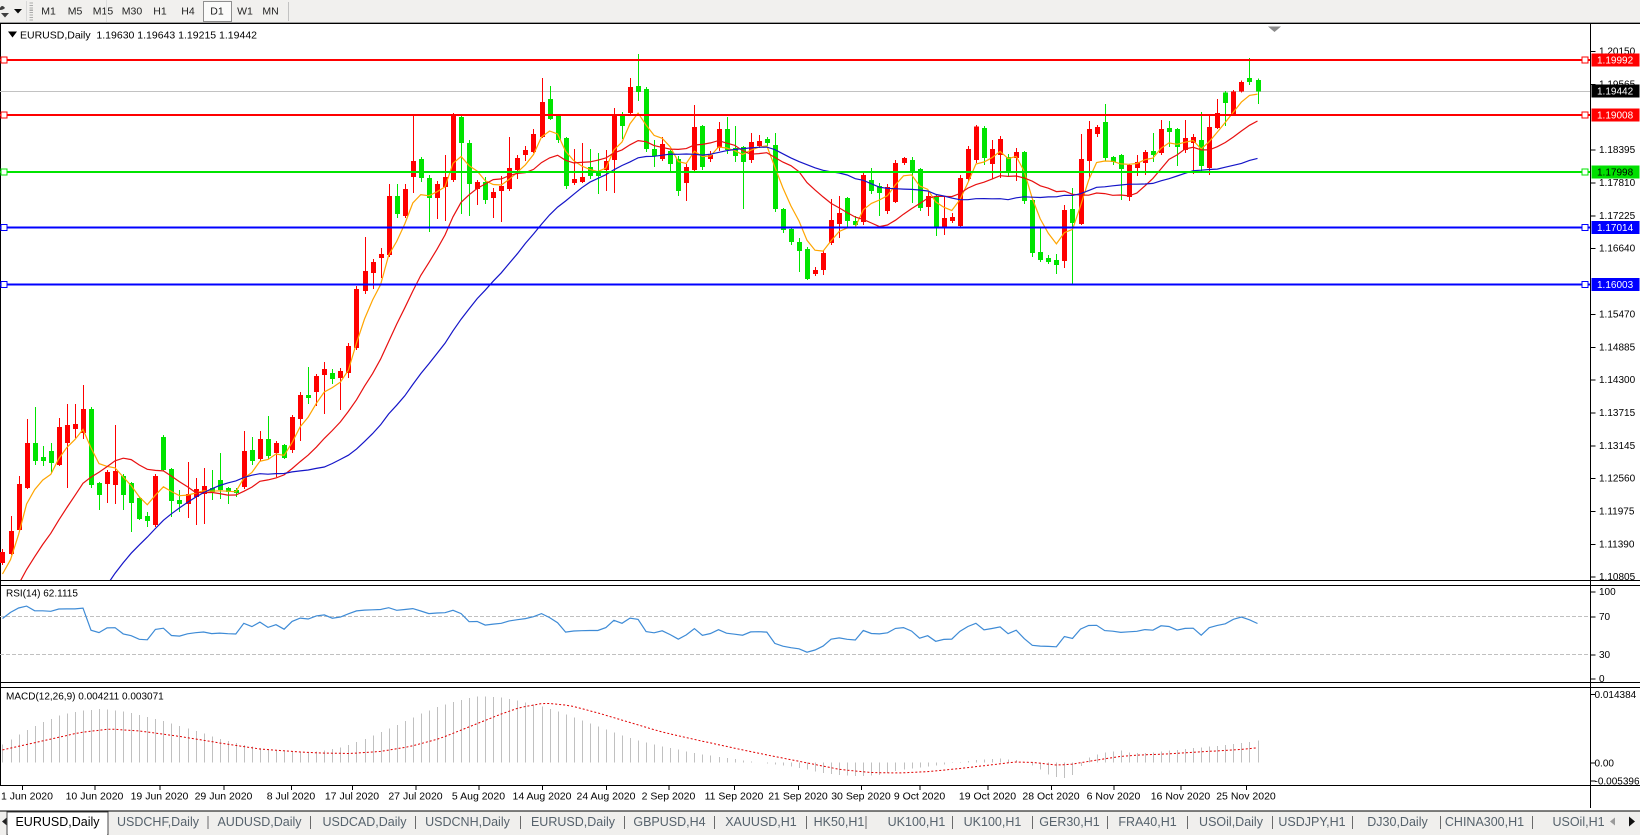 The height and width of the screenshot is (835, 1640). What do you see at coordinates (1069, 822) in the screenshot?
I see `svg-text: GER30,H1` at bounding box center [1069, 822].